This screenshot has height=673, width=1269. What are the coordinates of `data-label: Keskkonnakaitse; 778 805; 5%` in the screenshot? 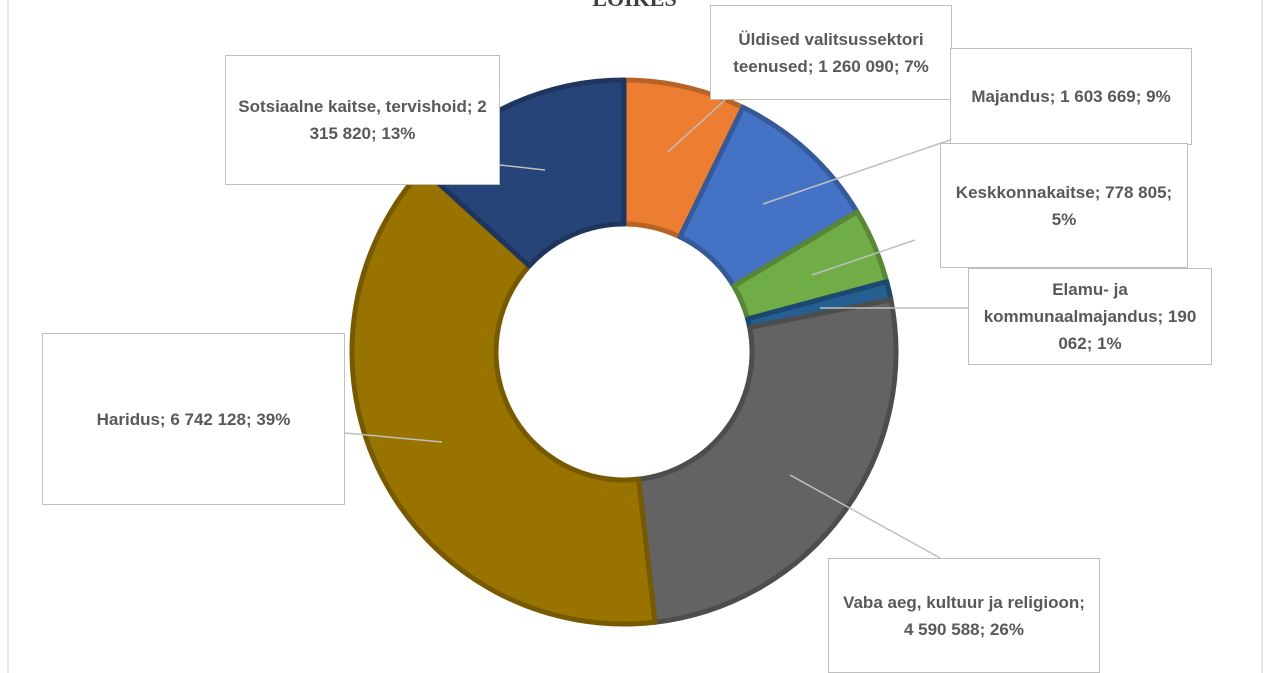 It's located at (1064, 205).